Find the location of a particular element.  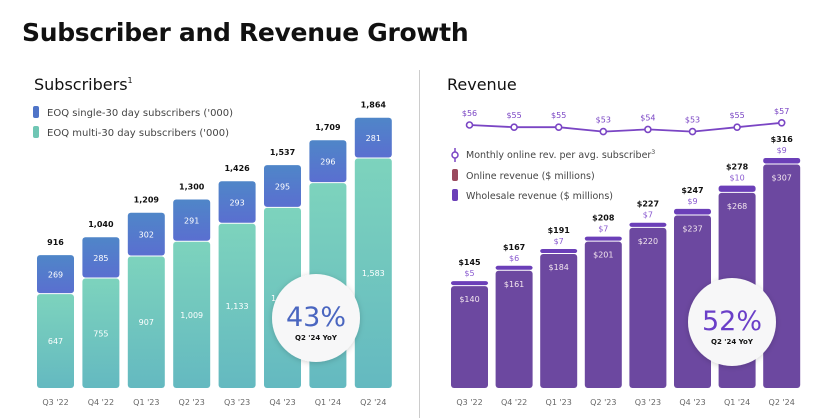

bar-label-multi: 907 is located at coordinates (146, 322).